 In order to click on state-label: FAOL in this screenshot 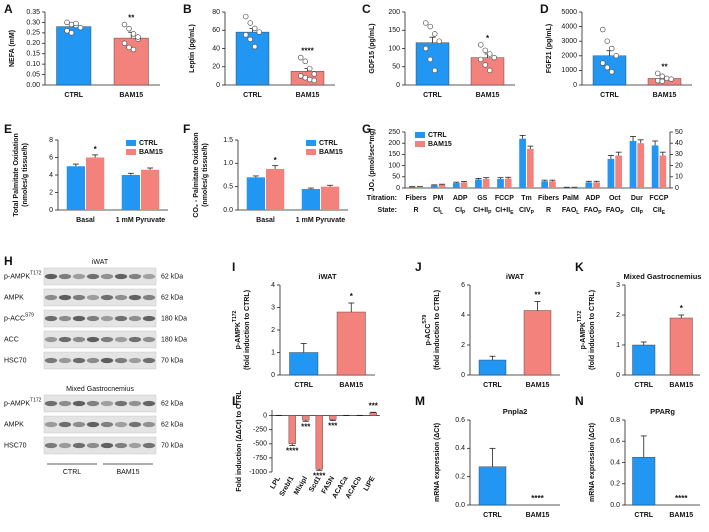, I will do `click(570, 211)`.